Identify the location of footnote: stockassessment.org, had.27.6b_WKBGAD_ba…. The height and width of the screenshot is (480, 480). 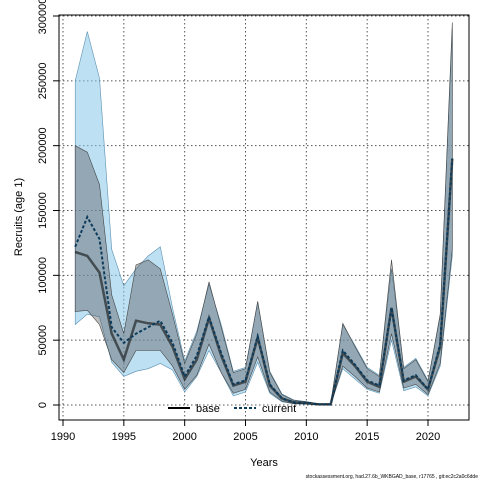
(392, 477).